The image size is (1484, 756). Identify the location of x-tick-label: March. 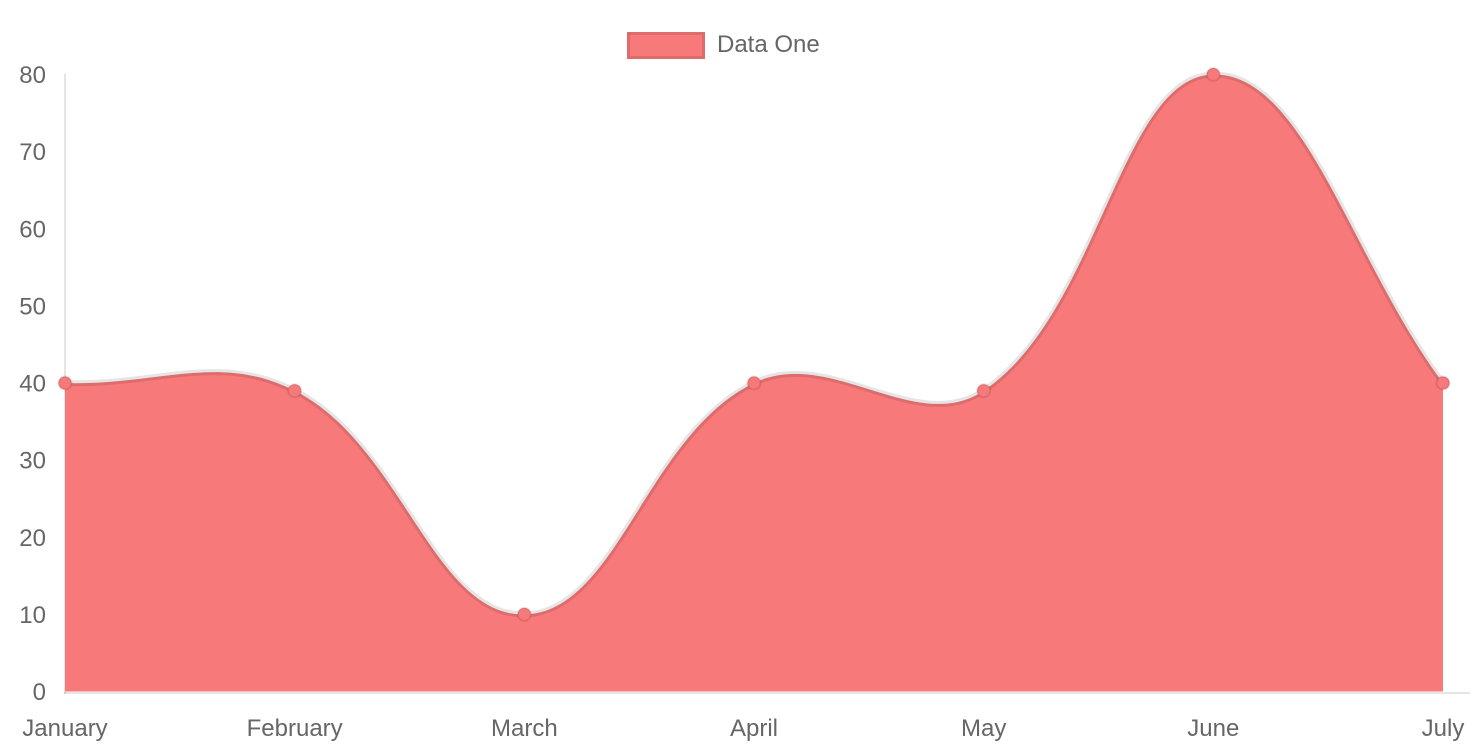
(524, 728).